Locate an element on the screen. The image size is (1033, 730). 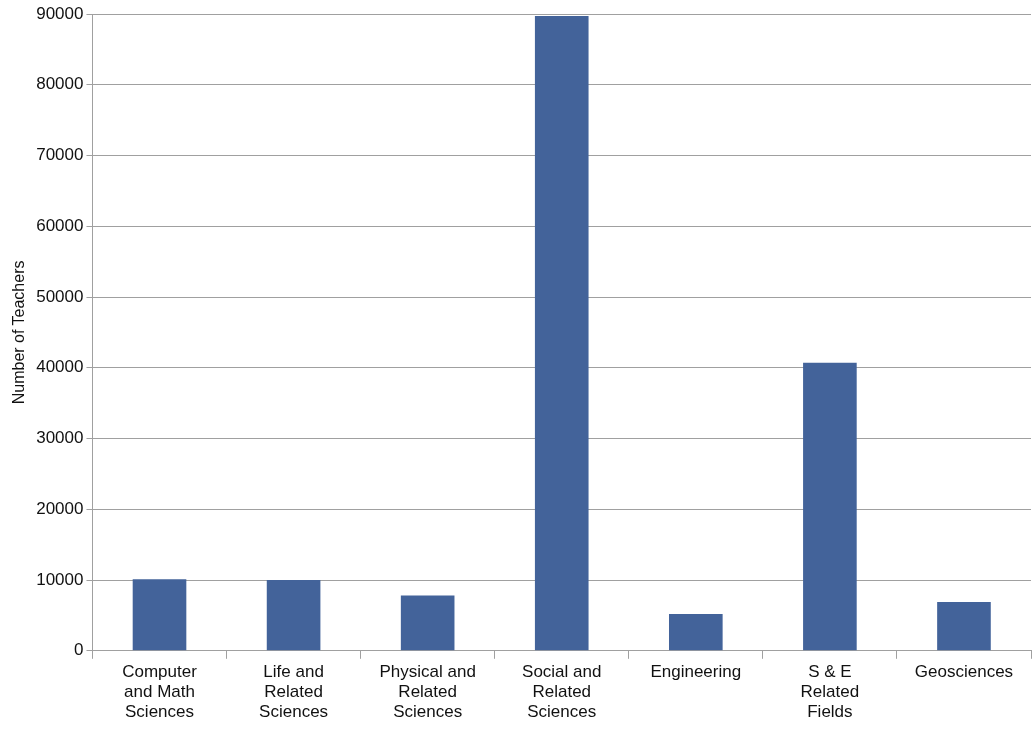
y-tick-label: 10000 is located at coordinates (60, 579).